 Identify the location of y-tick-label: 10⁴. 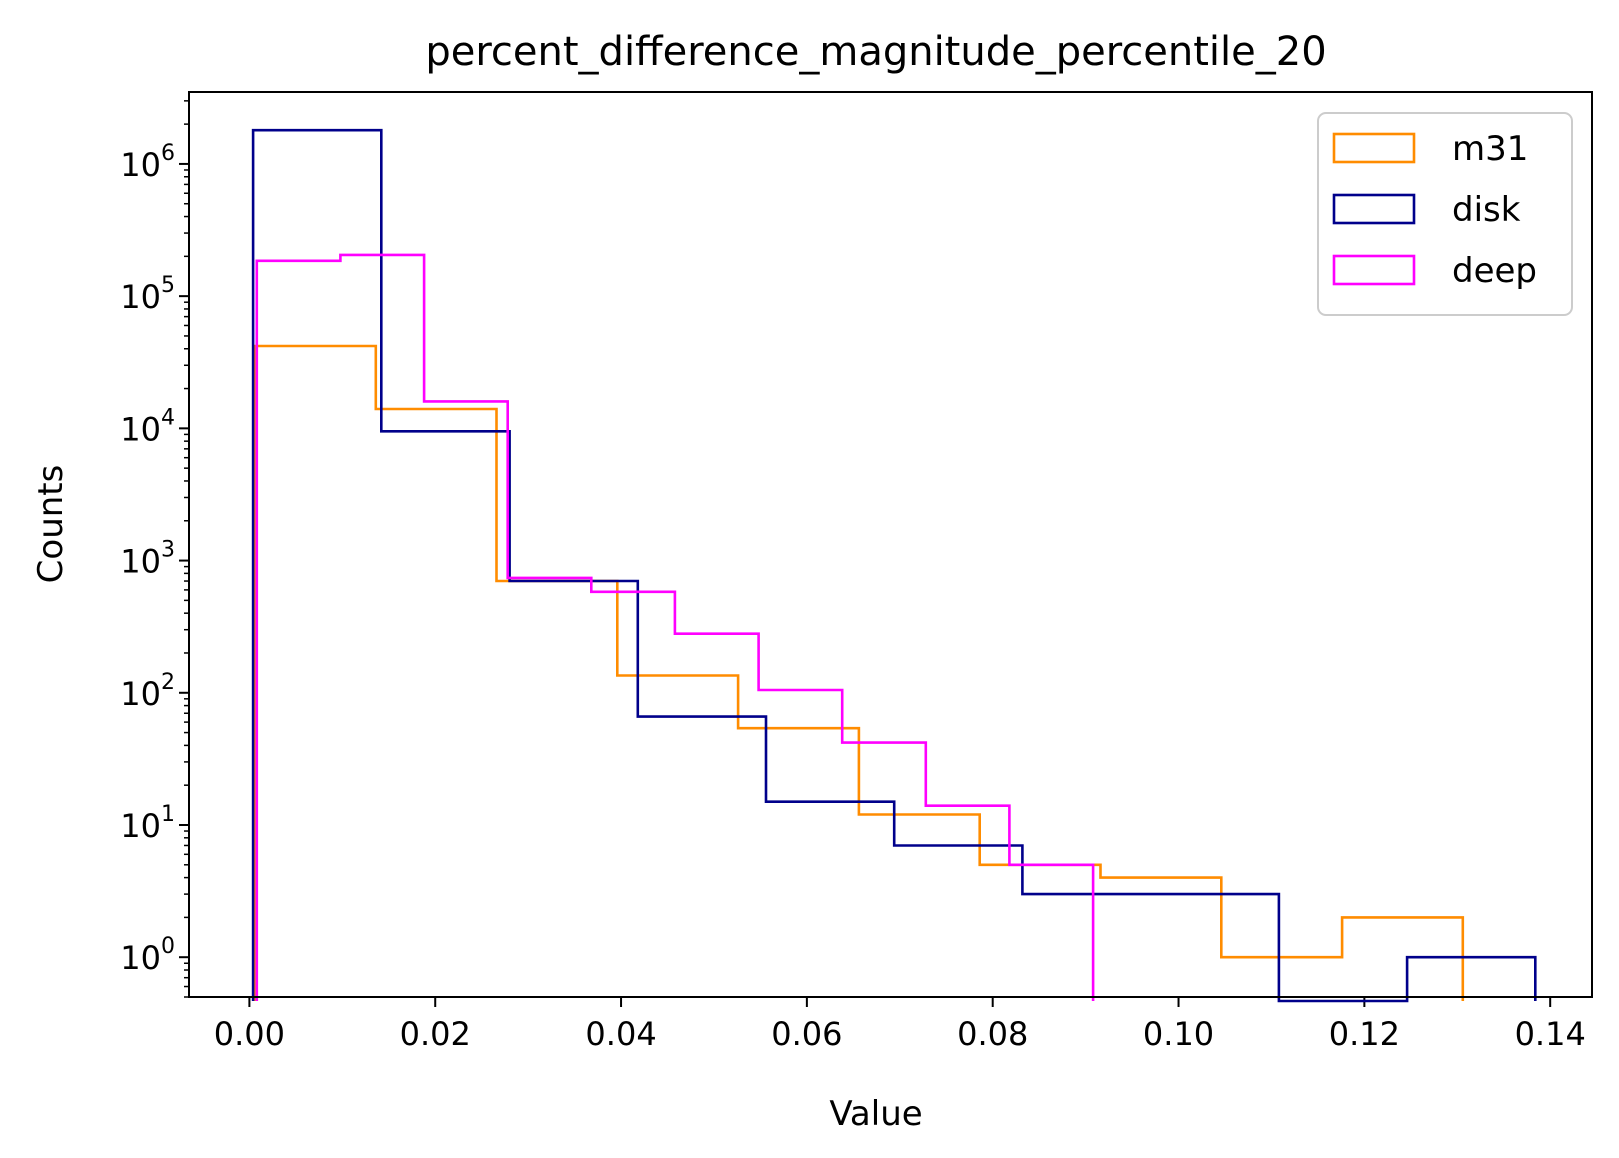
(147, 426).